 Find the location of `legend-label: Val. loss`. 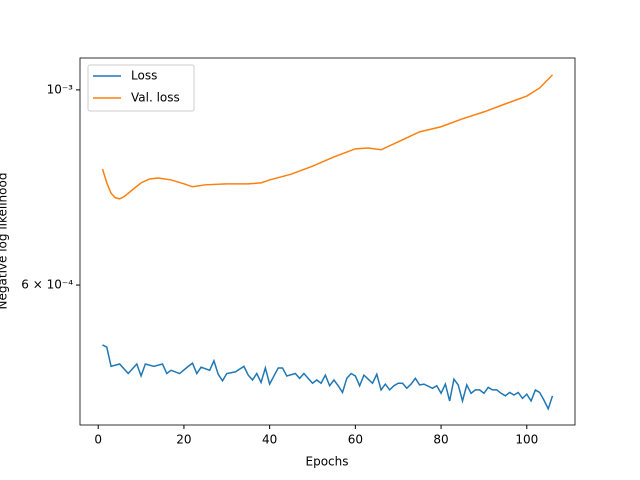

legend-label: Val. loss is located at coordinates (155, 98).